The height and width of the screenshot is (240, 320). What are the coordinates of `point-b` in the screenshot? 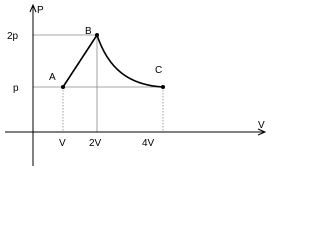 It's located at (97, 35).